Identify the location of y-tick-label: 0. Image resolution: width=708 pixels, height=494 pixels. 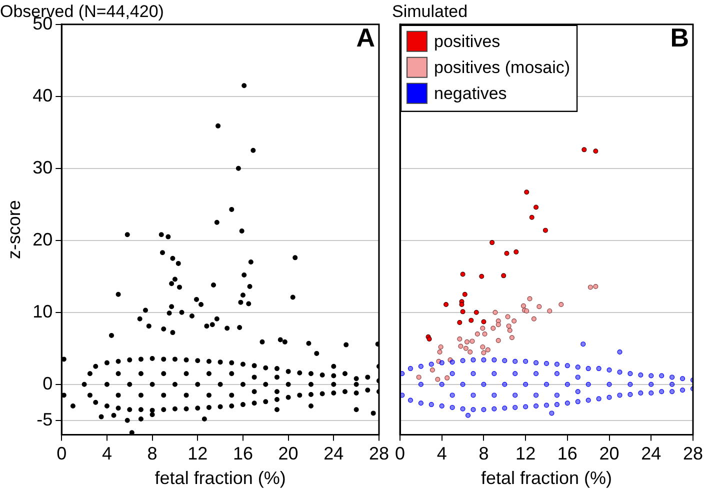
(47, 383).